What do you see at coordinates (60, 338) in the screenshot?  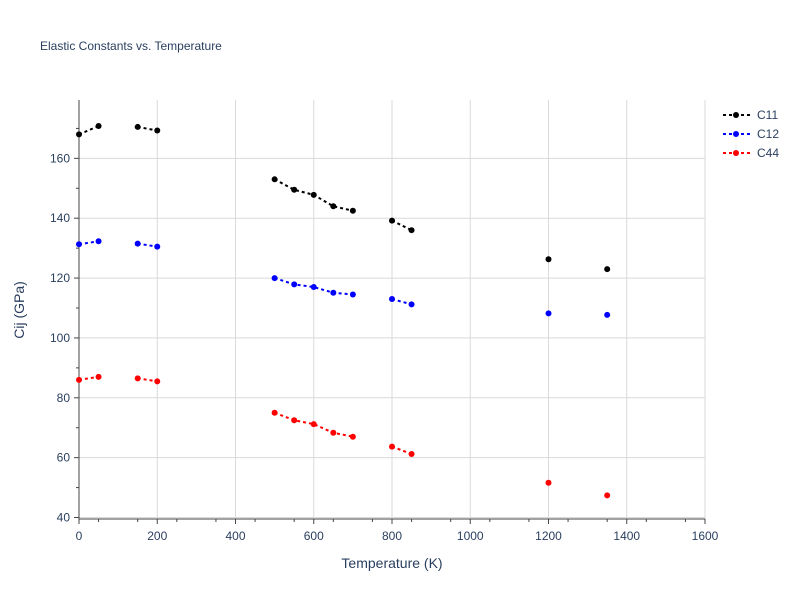 I see `y-tick-label: 100` at bounding box center [60, 338].